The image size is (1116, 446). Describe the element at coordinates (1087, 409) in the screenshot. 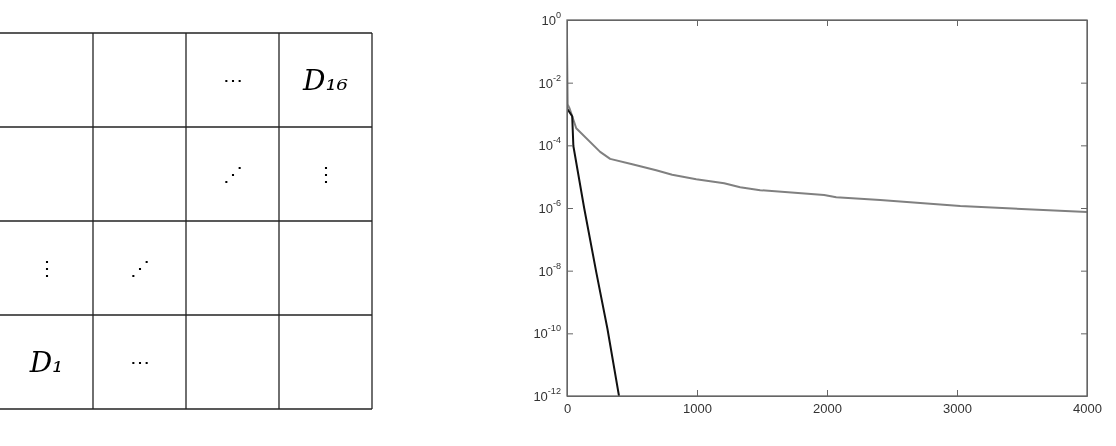

I see `x-tick-label: 4000` at that location.